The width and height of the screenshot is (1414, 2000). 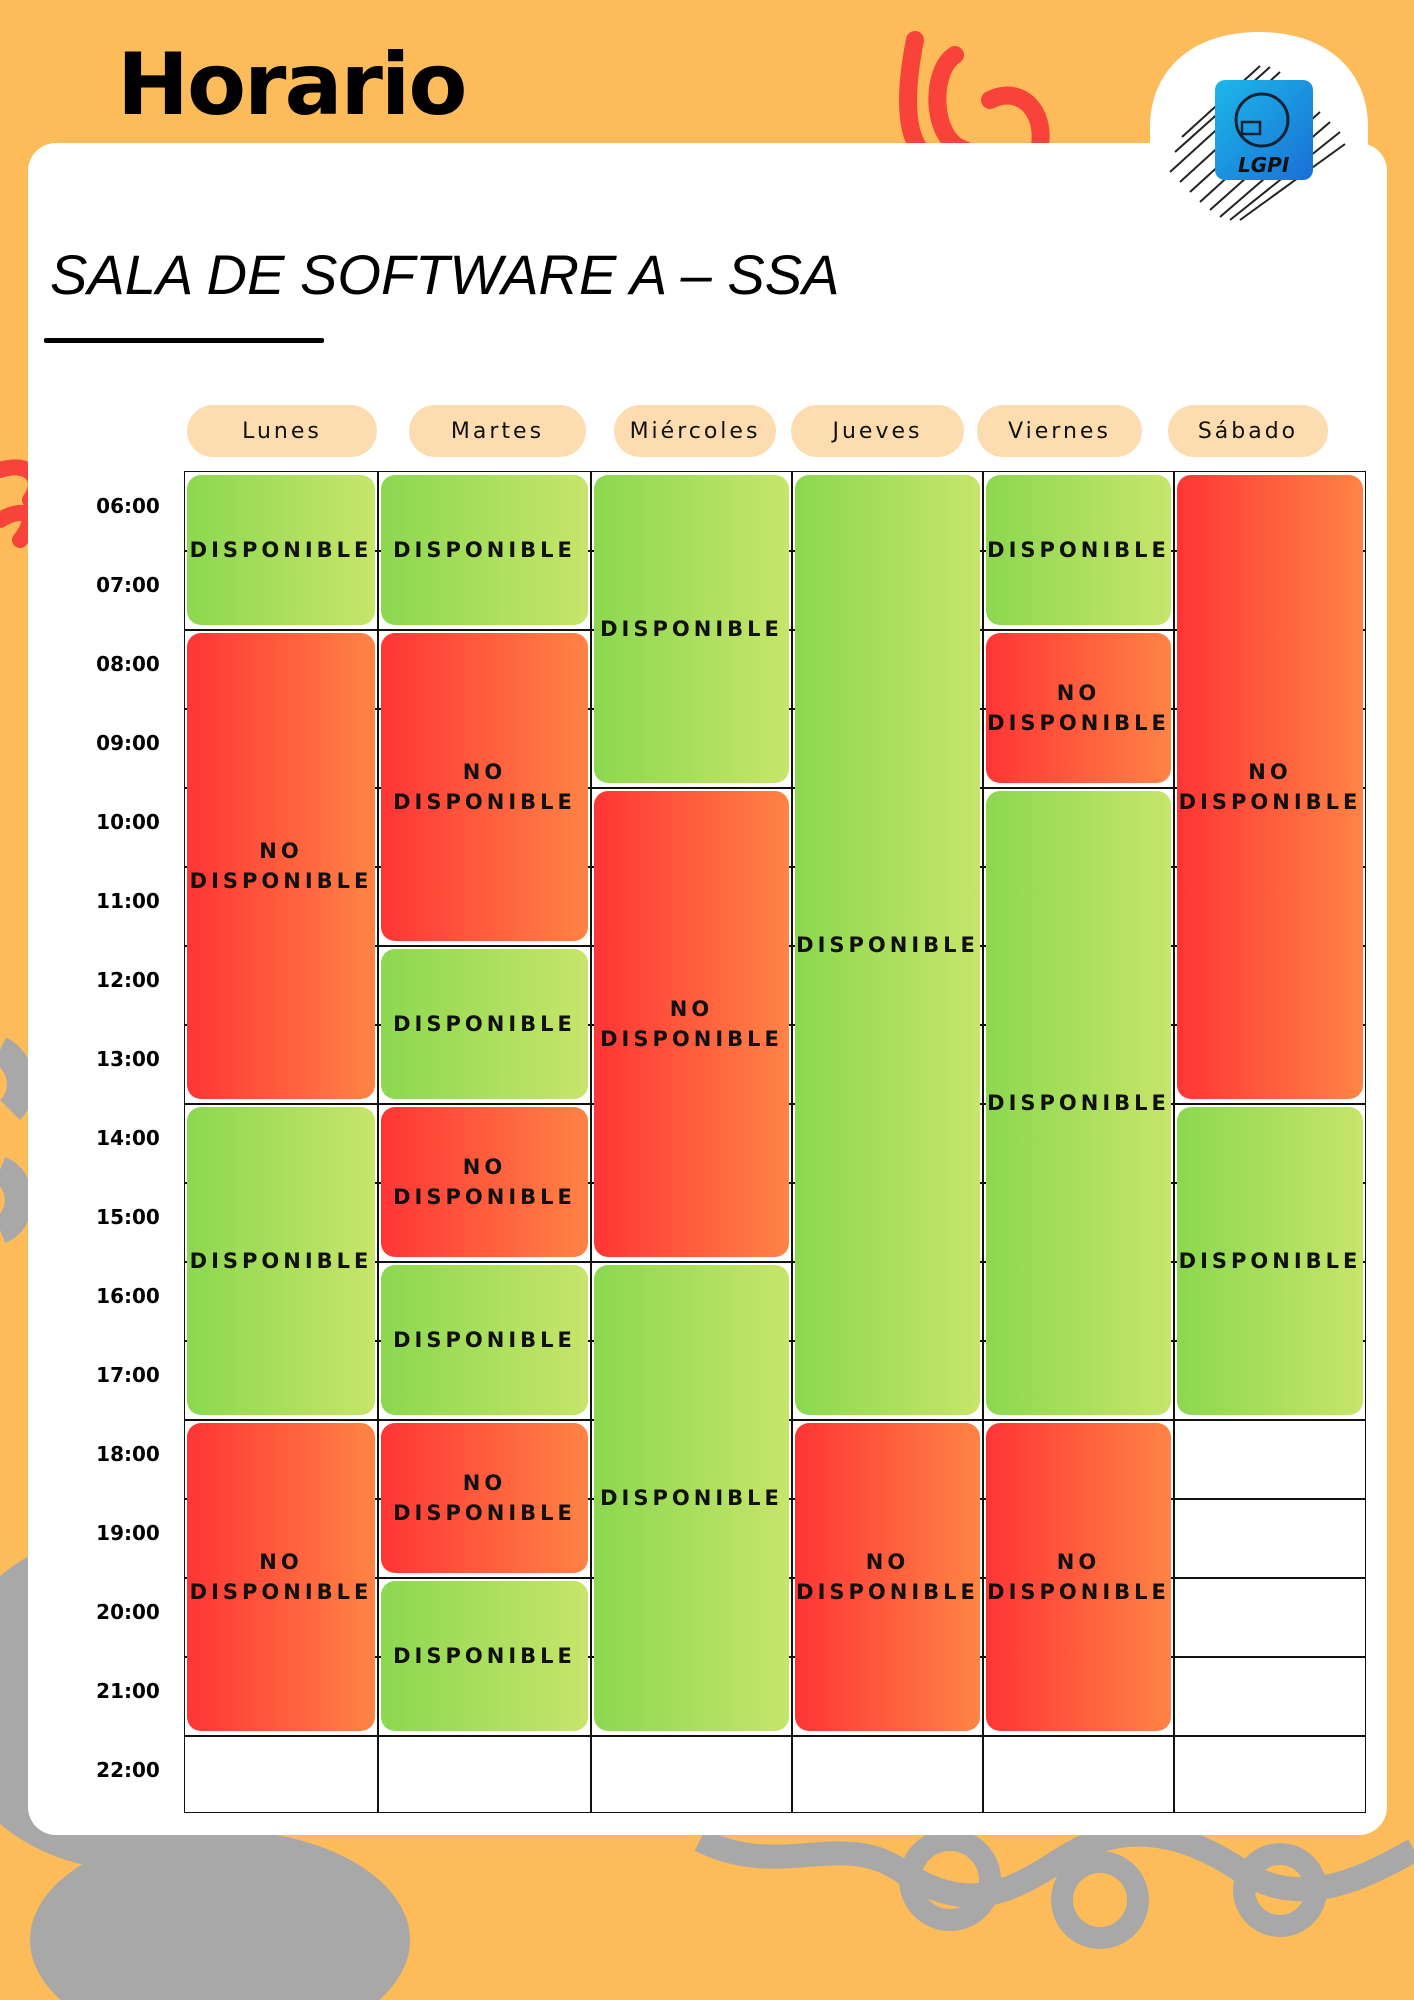 What do you see at coordinates (877, 431) in the screenshot?
I see `day-header-jueves: Jueves` at bounding box center [877, 431].